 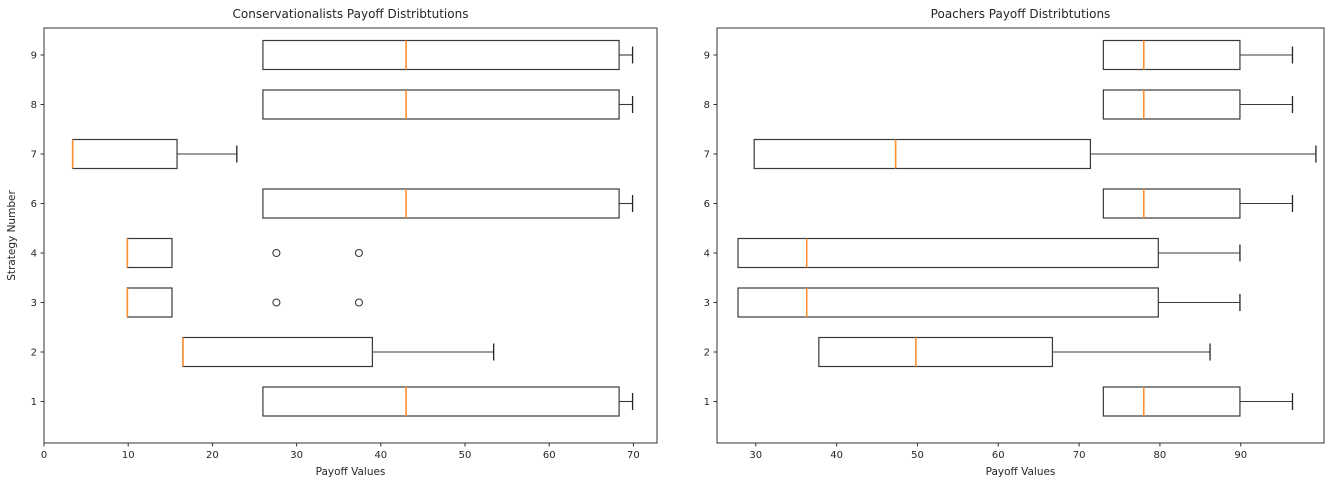 What do you see at coordinates (1160, 455) in the screenshot?
I see `x-tick-label: 80` at bounding box center [1160, 455].